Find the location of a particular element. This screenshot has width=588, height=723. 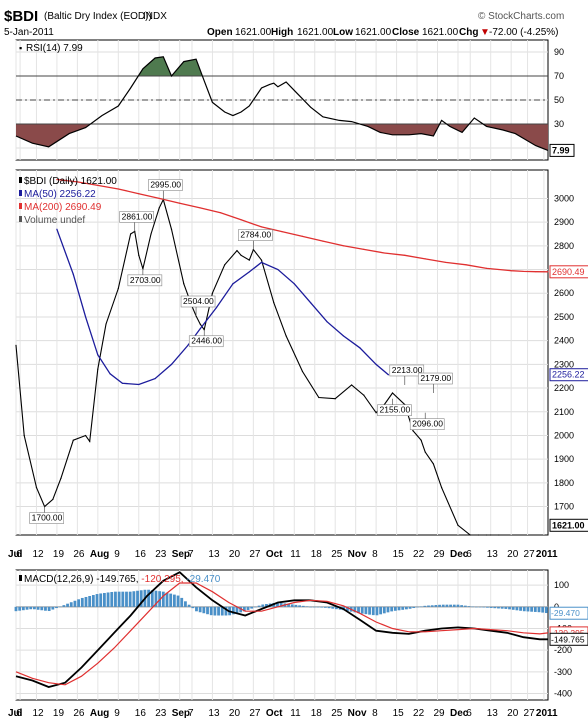

y-tick-label: 2500 is located at coordinates (564, 317).